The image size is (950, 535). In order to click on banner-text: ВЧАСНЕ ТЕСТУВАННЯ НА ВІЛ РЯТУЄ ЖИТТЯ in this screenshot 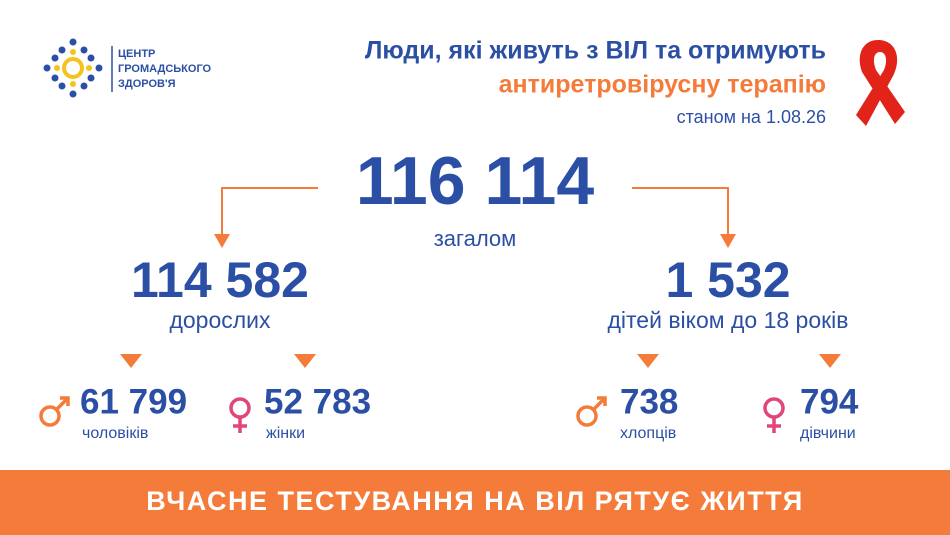, I will do `click(474, 501)`.